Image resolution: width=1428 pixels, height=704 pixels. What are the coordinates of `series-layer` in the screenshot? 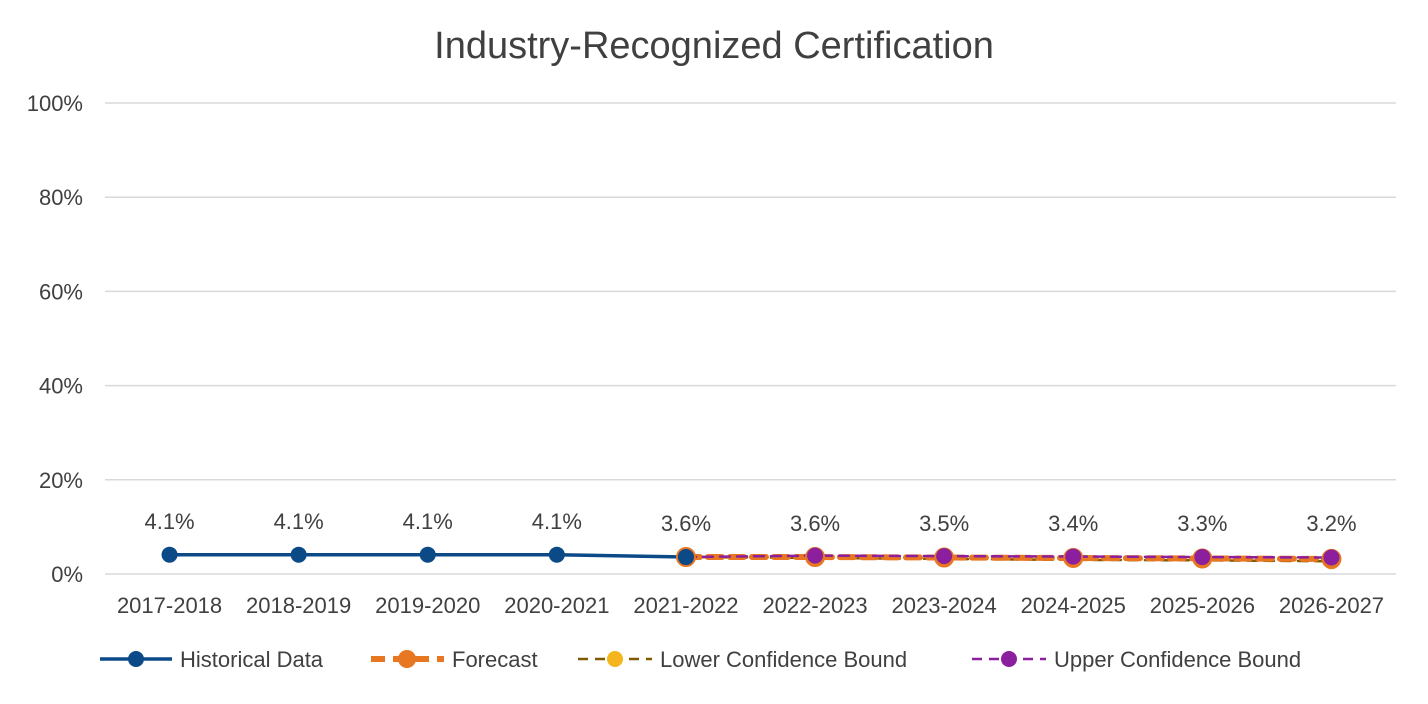 It's located at (751, 558).